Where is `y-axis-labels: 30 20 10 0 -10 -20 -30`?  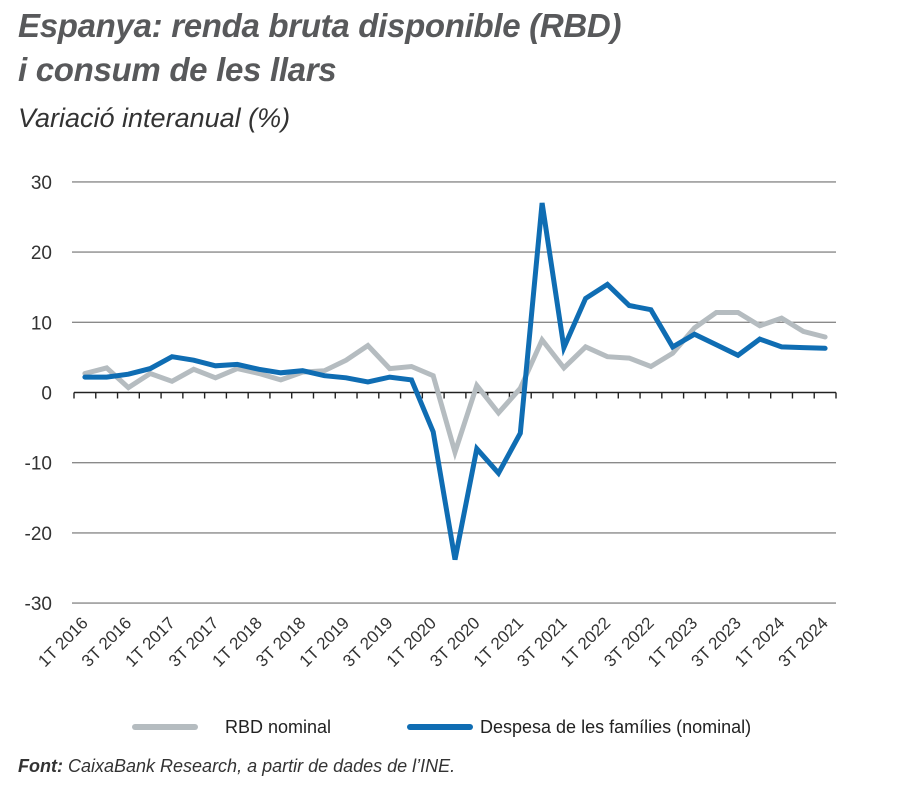 y-axis-labels: 30 20 10 0 -10 -20 -30 is located at coordinates (38, 394).